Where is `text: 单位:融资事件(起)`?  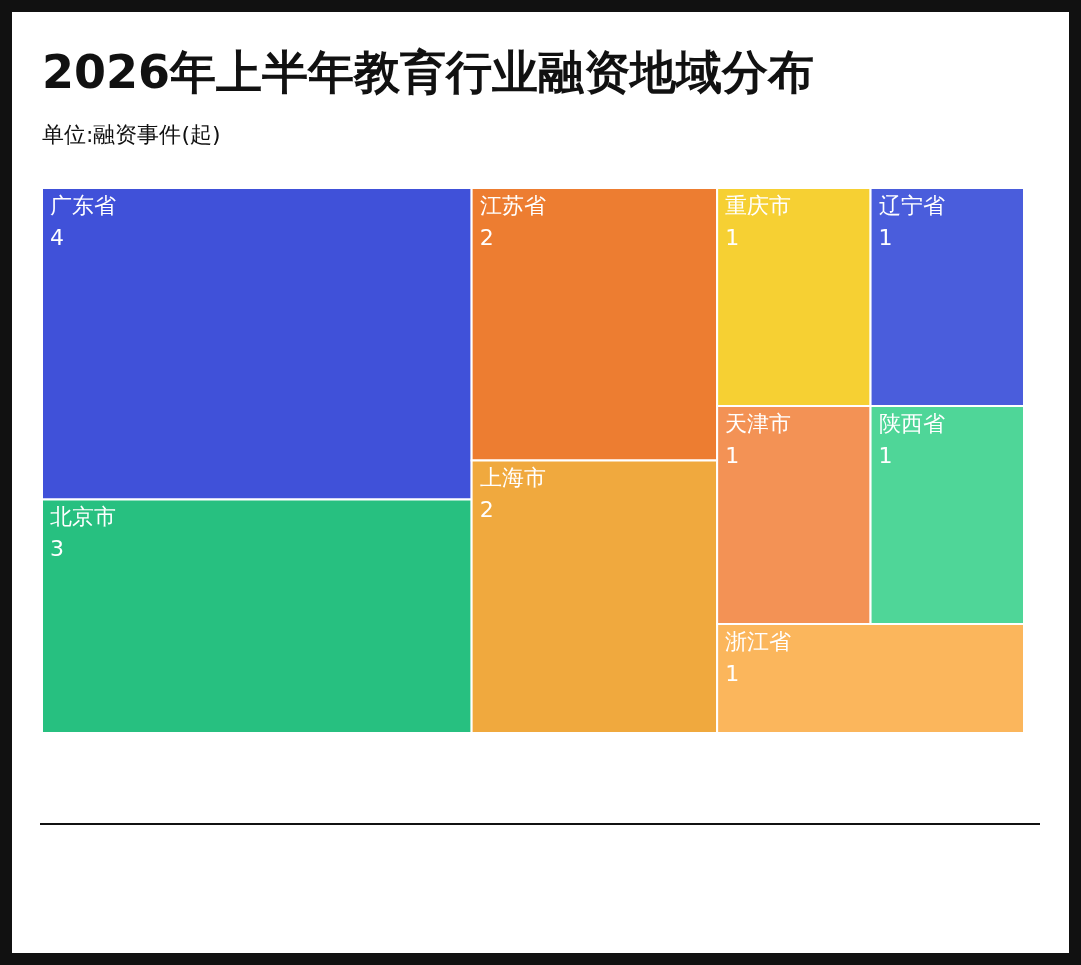
text: 单位:融资事件(起) is located at coordinates (131, 135).